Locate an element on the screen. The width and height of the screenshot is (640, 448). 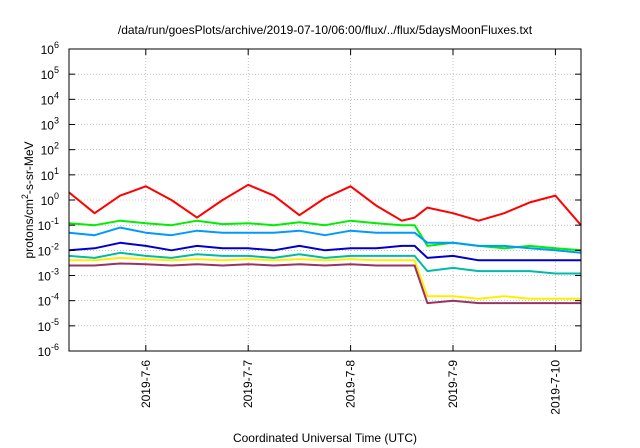
y-tick-label: 10² is located at coordinates (50, 149).